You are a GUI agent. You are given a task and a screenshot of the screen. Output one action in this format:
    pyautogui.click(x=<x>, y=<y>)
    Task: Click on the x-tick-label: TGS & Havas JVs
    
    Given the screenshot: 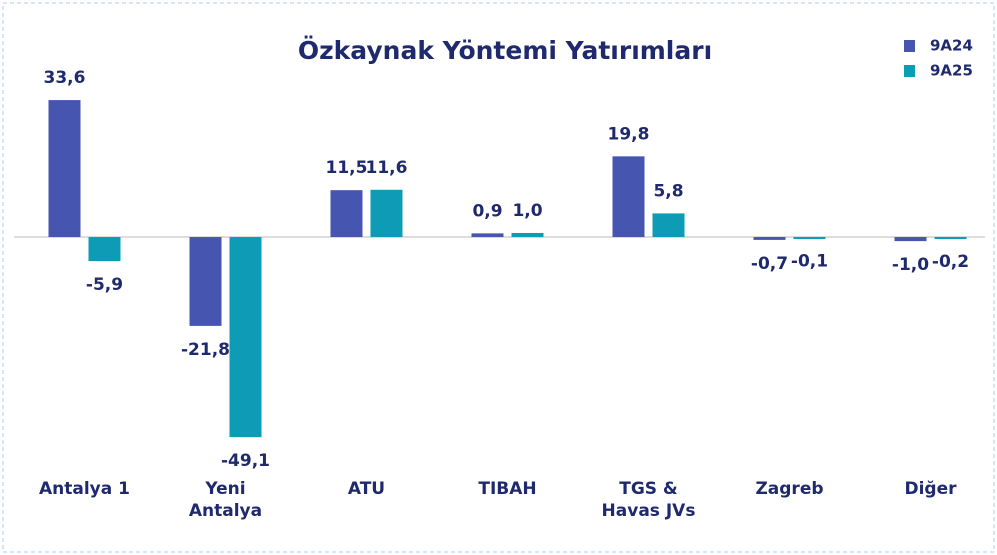 What is the action you would take?
    pyautogui.click(x=648, y=500)
    